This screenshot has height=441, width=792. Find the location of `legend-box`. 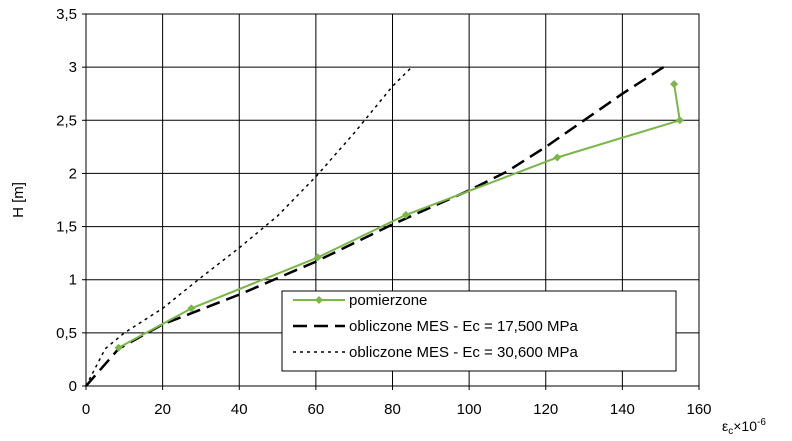

legend-box is located at coordinates (479, 331).